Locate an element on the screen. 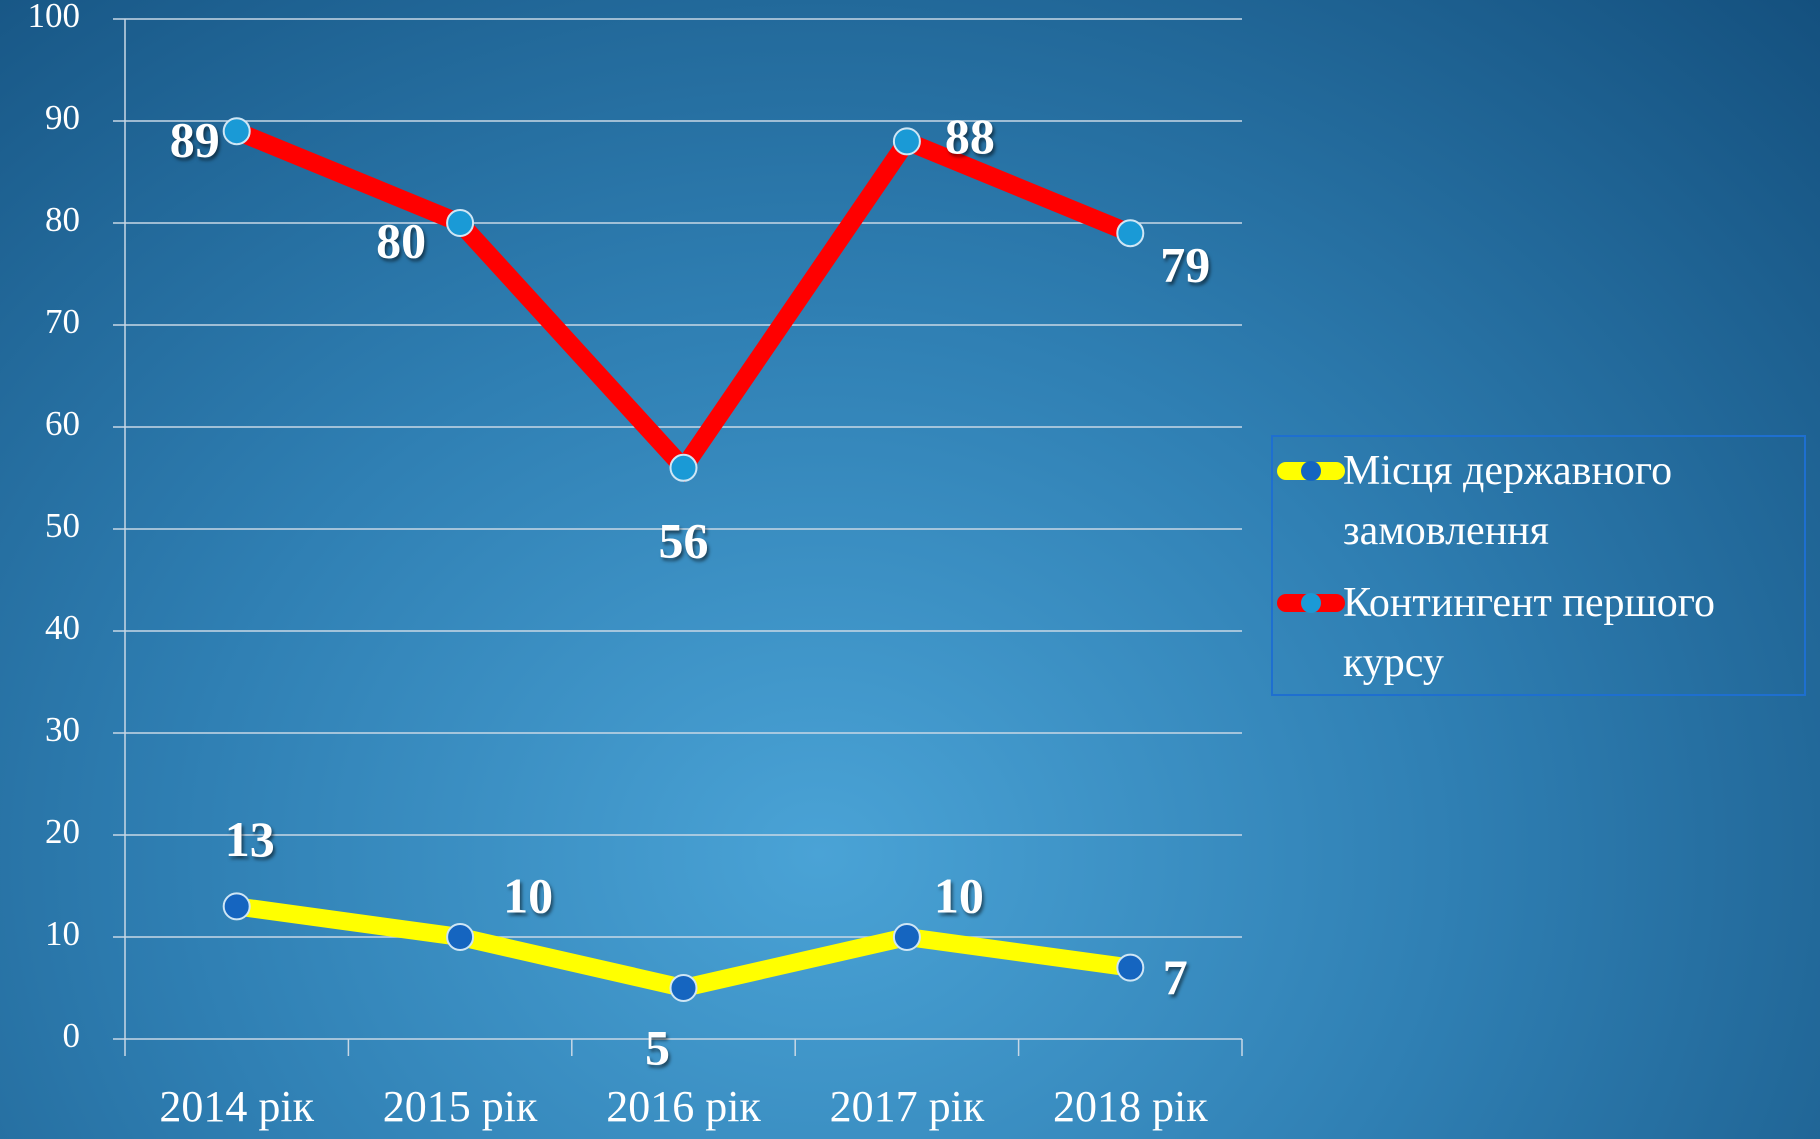 This screenshot has width=1820, height=1139. legend-entry: Місця державного замовлення is located at coordinates (1538, 501).